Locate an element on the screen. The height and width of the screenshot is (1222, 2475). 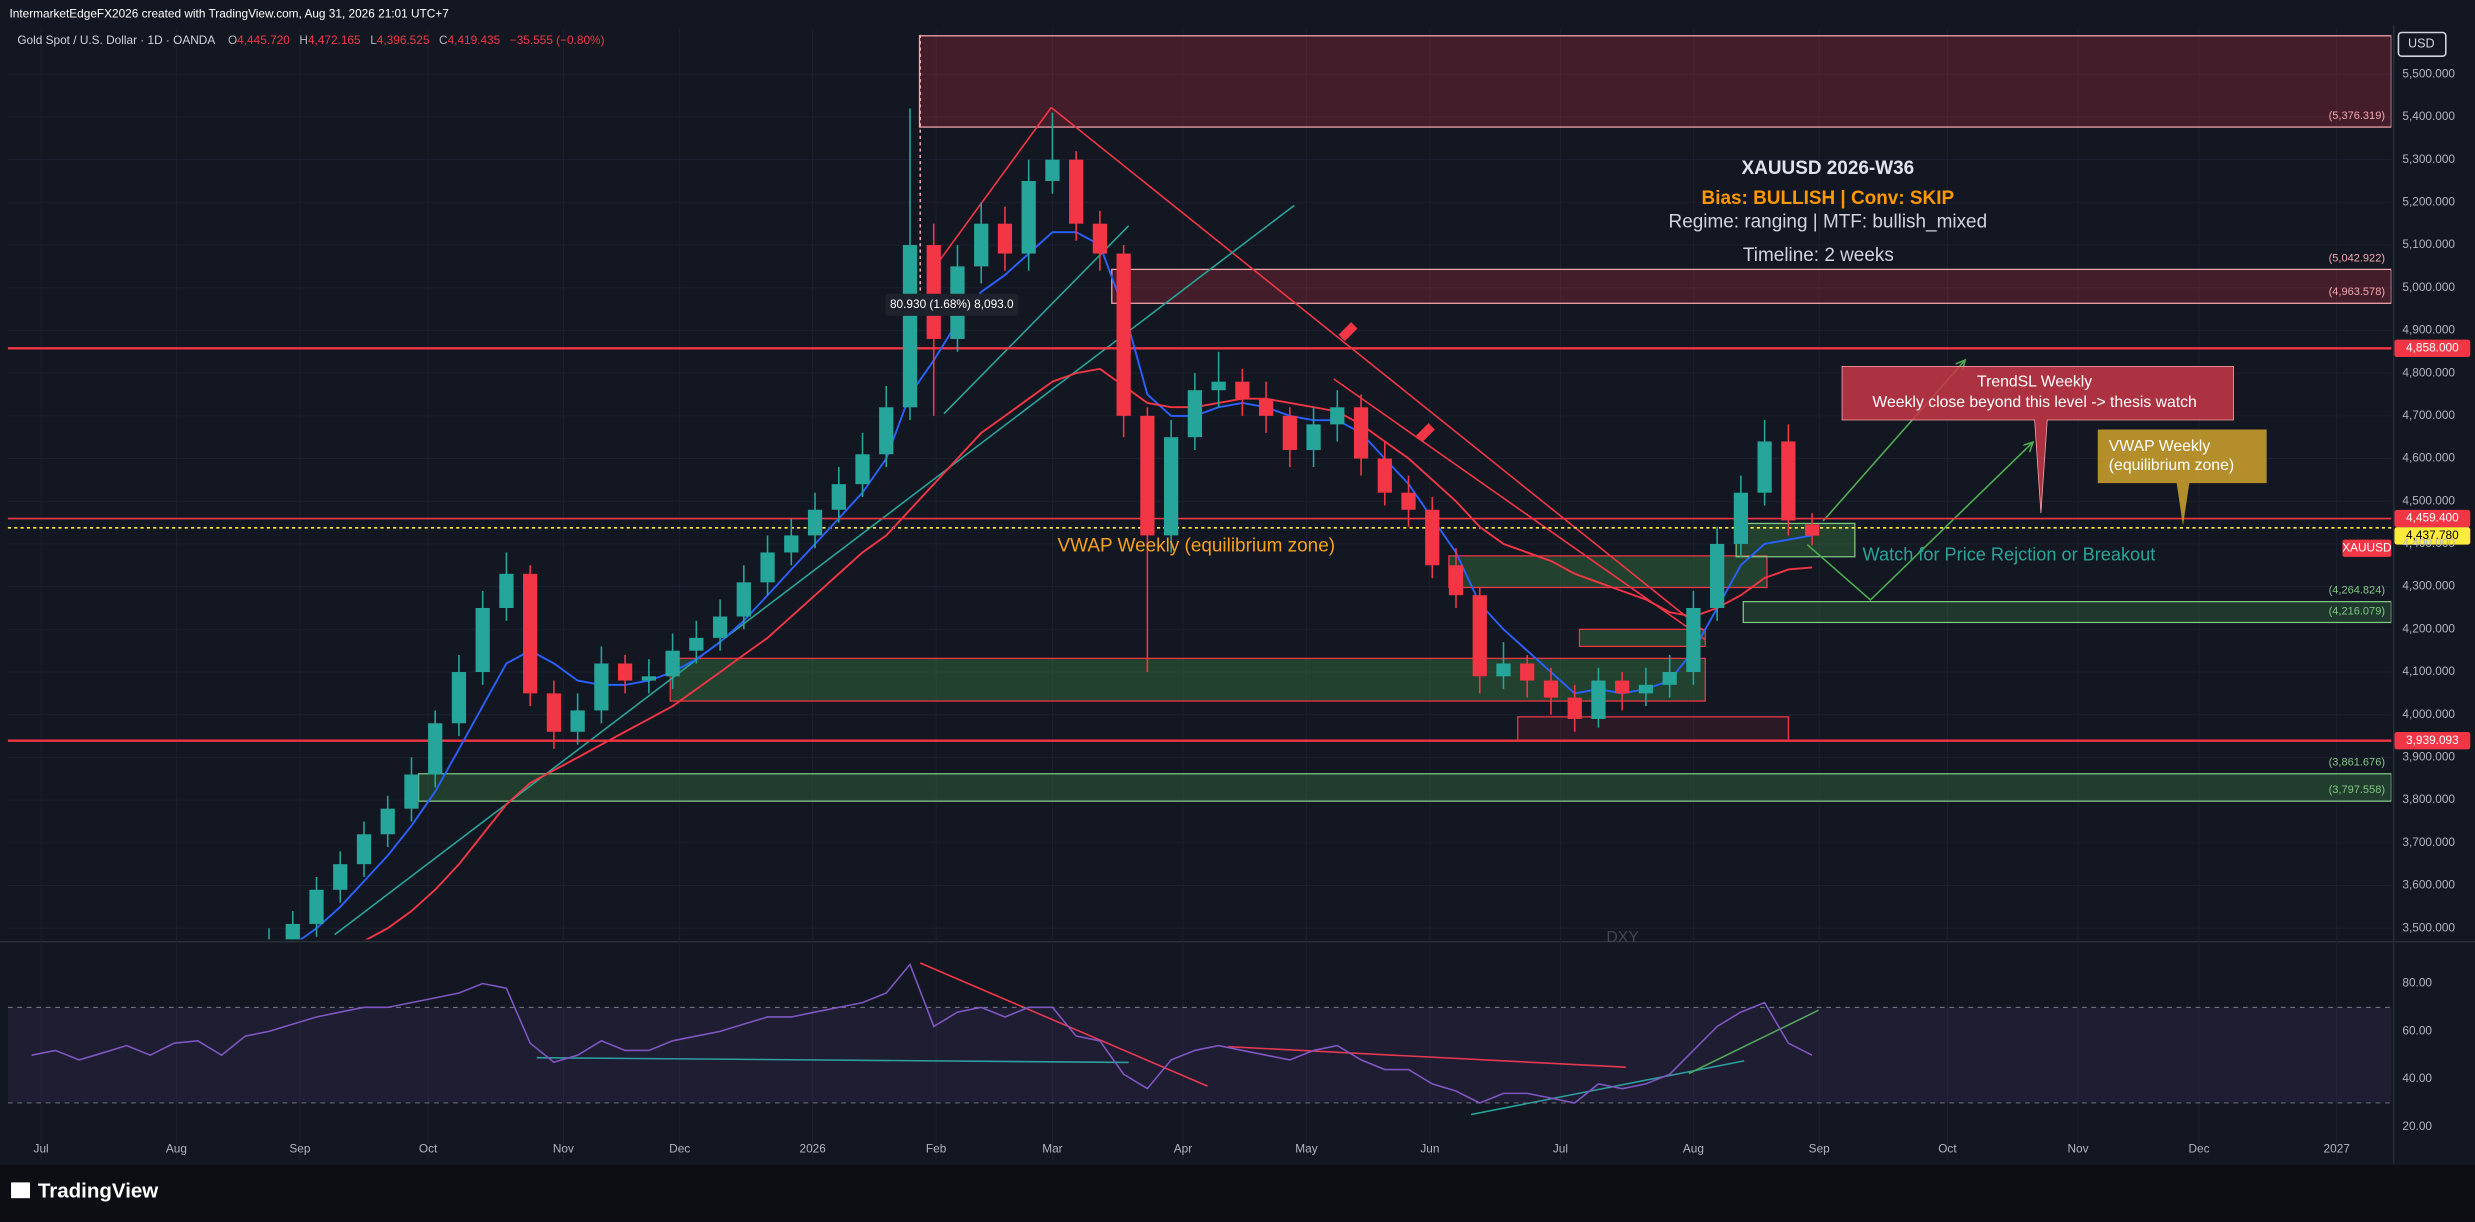
y-tick-label: 5,100.000 is located at coordinates (2428, 244).